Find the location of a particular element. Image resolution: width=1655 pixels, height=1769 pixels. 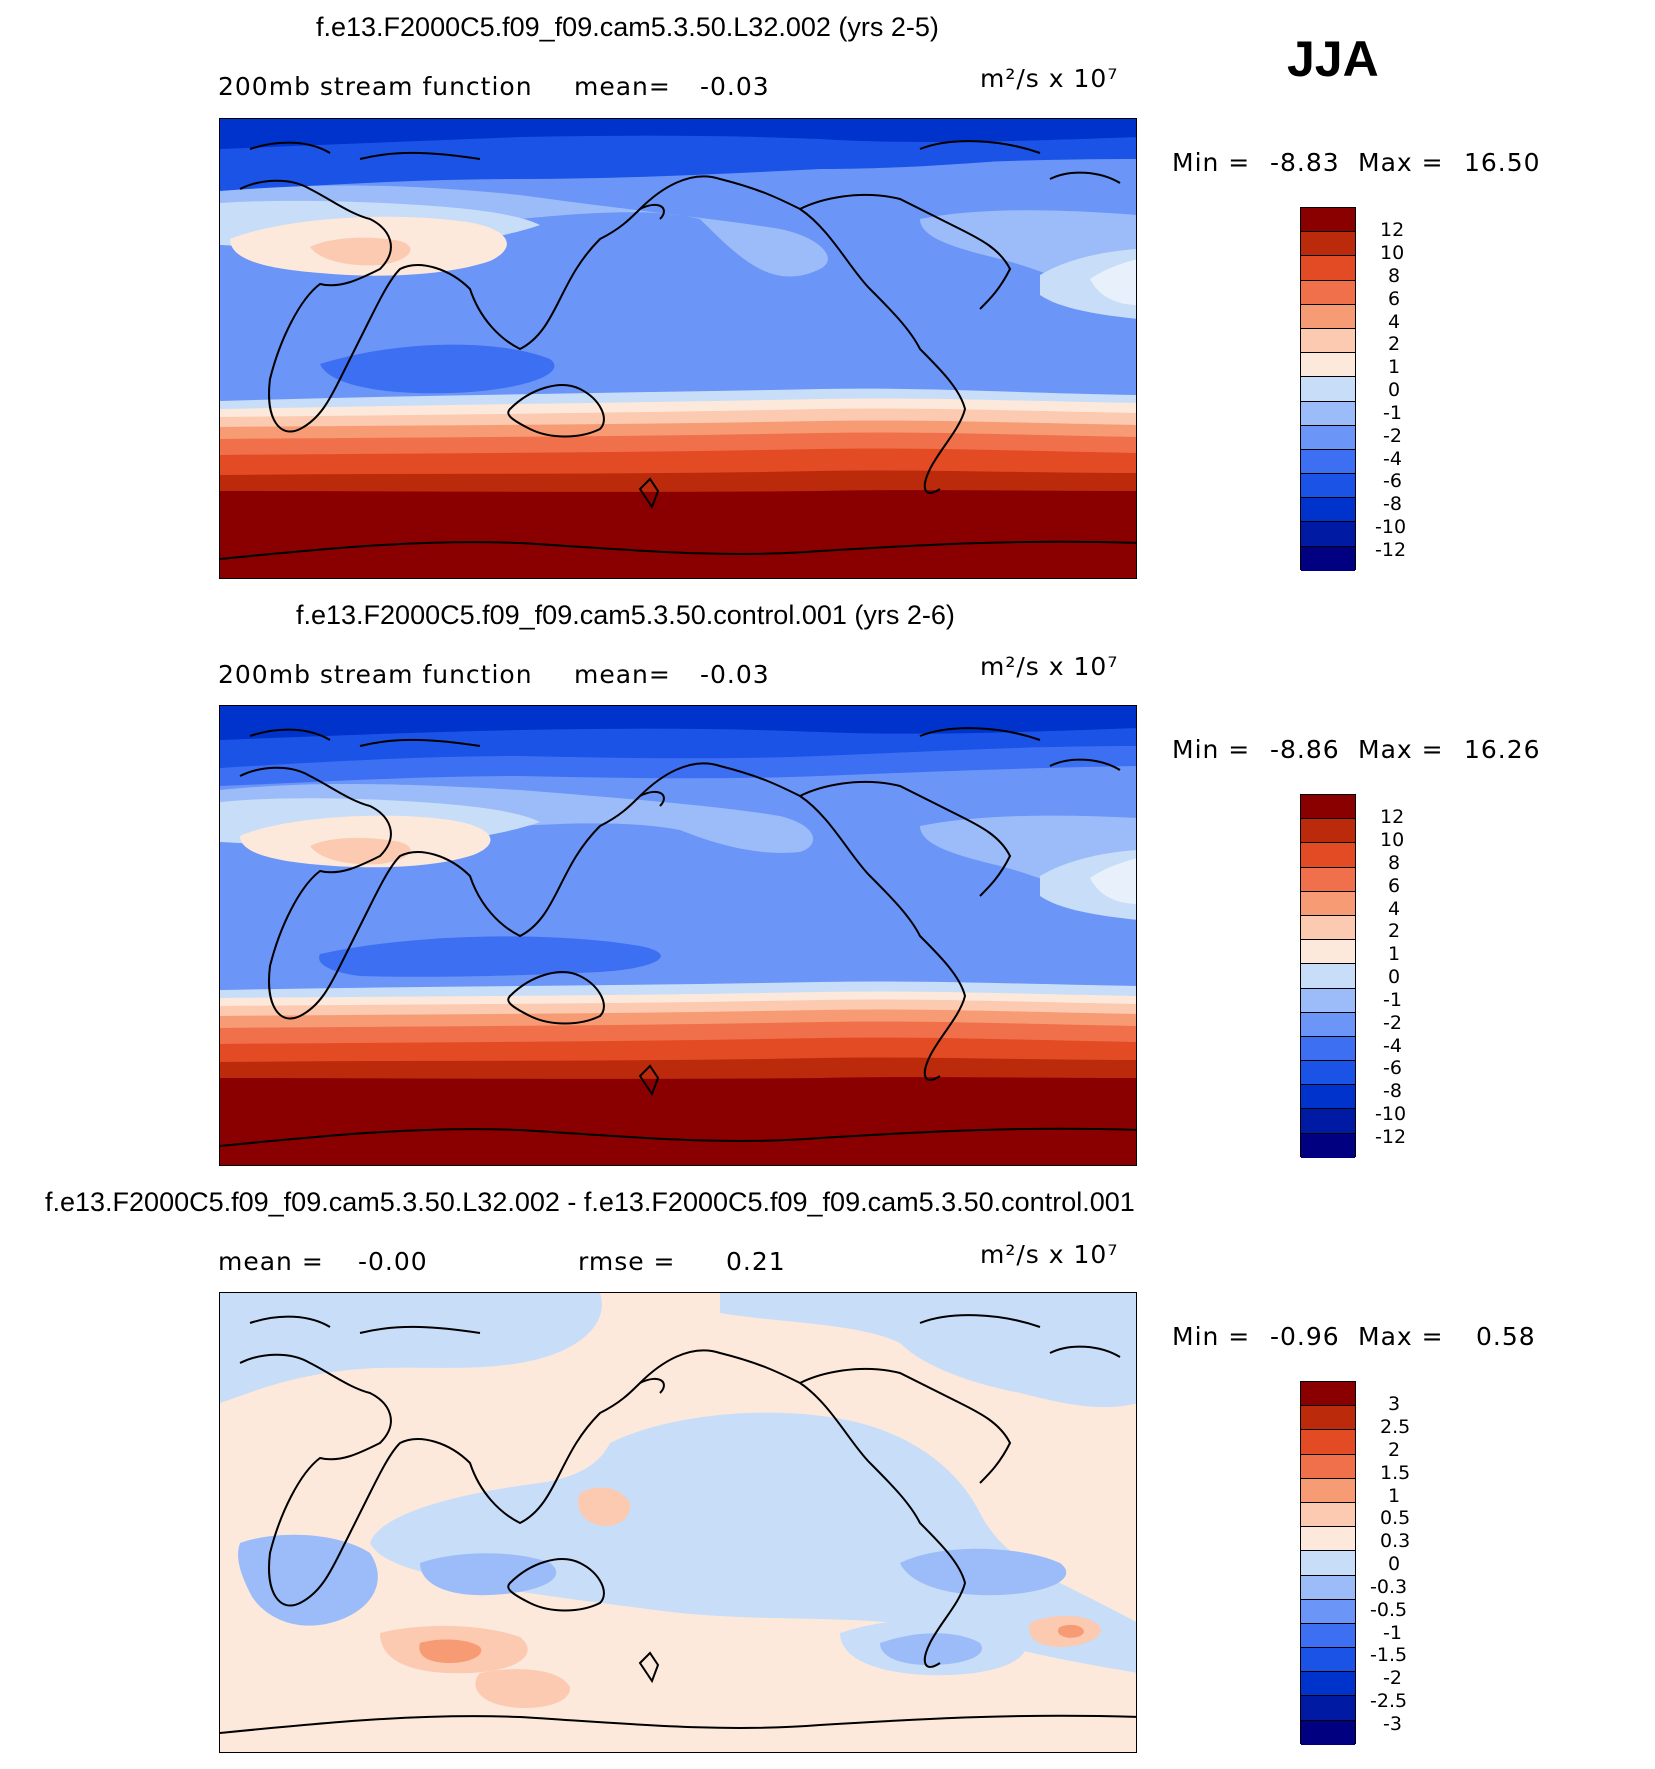

colorbar-tick: 10 is located at coordinates (1392, 253).